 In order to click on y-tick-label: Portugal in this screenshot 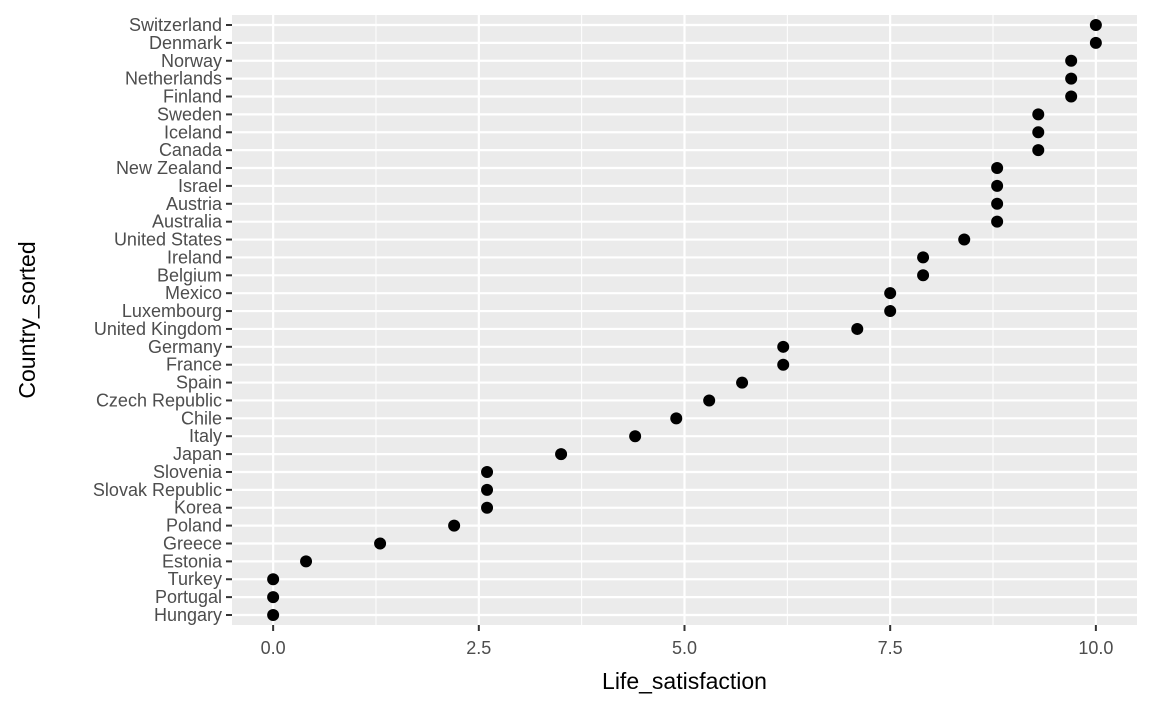, I will do `click(188, 597)`.